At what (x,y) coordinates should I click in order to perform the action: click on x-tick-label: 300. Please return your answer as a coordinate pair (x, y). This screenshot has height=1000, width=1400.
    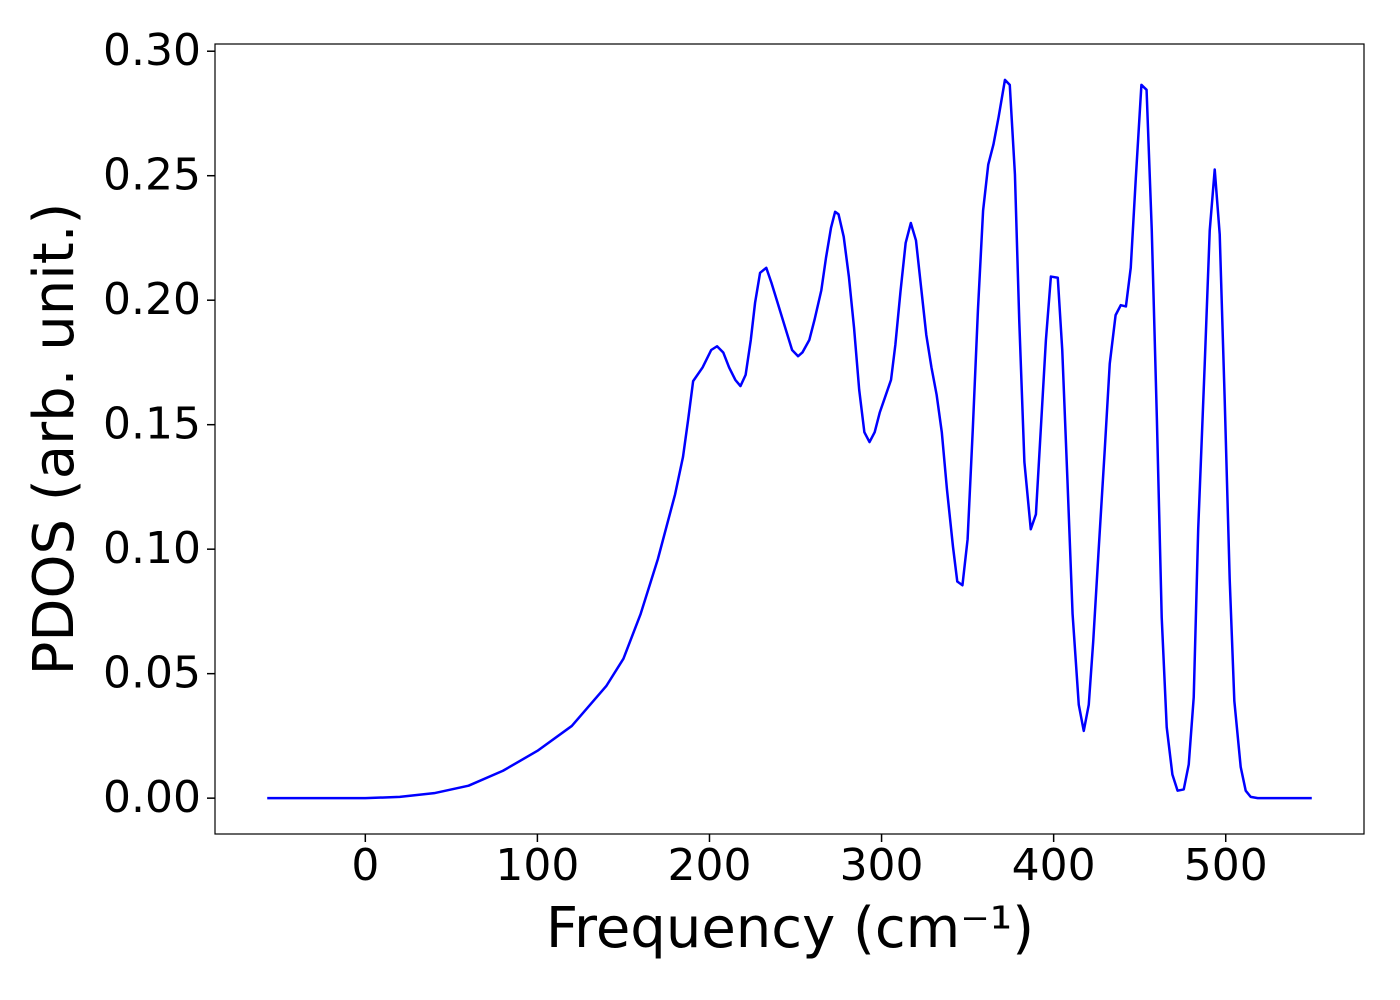
    Looking at the image, I should click on (882, 865).